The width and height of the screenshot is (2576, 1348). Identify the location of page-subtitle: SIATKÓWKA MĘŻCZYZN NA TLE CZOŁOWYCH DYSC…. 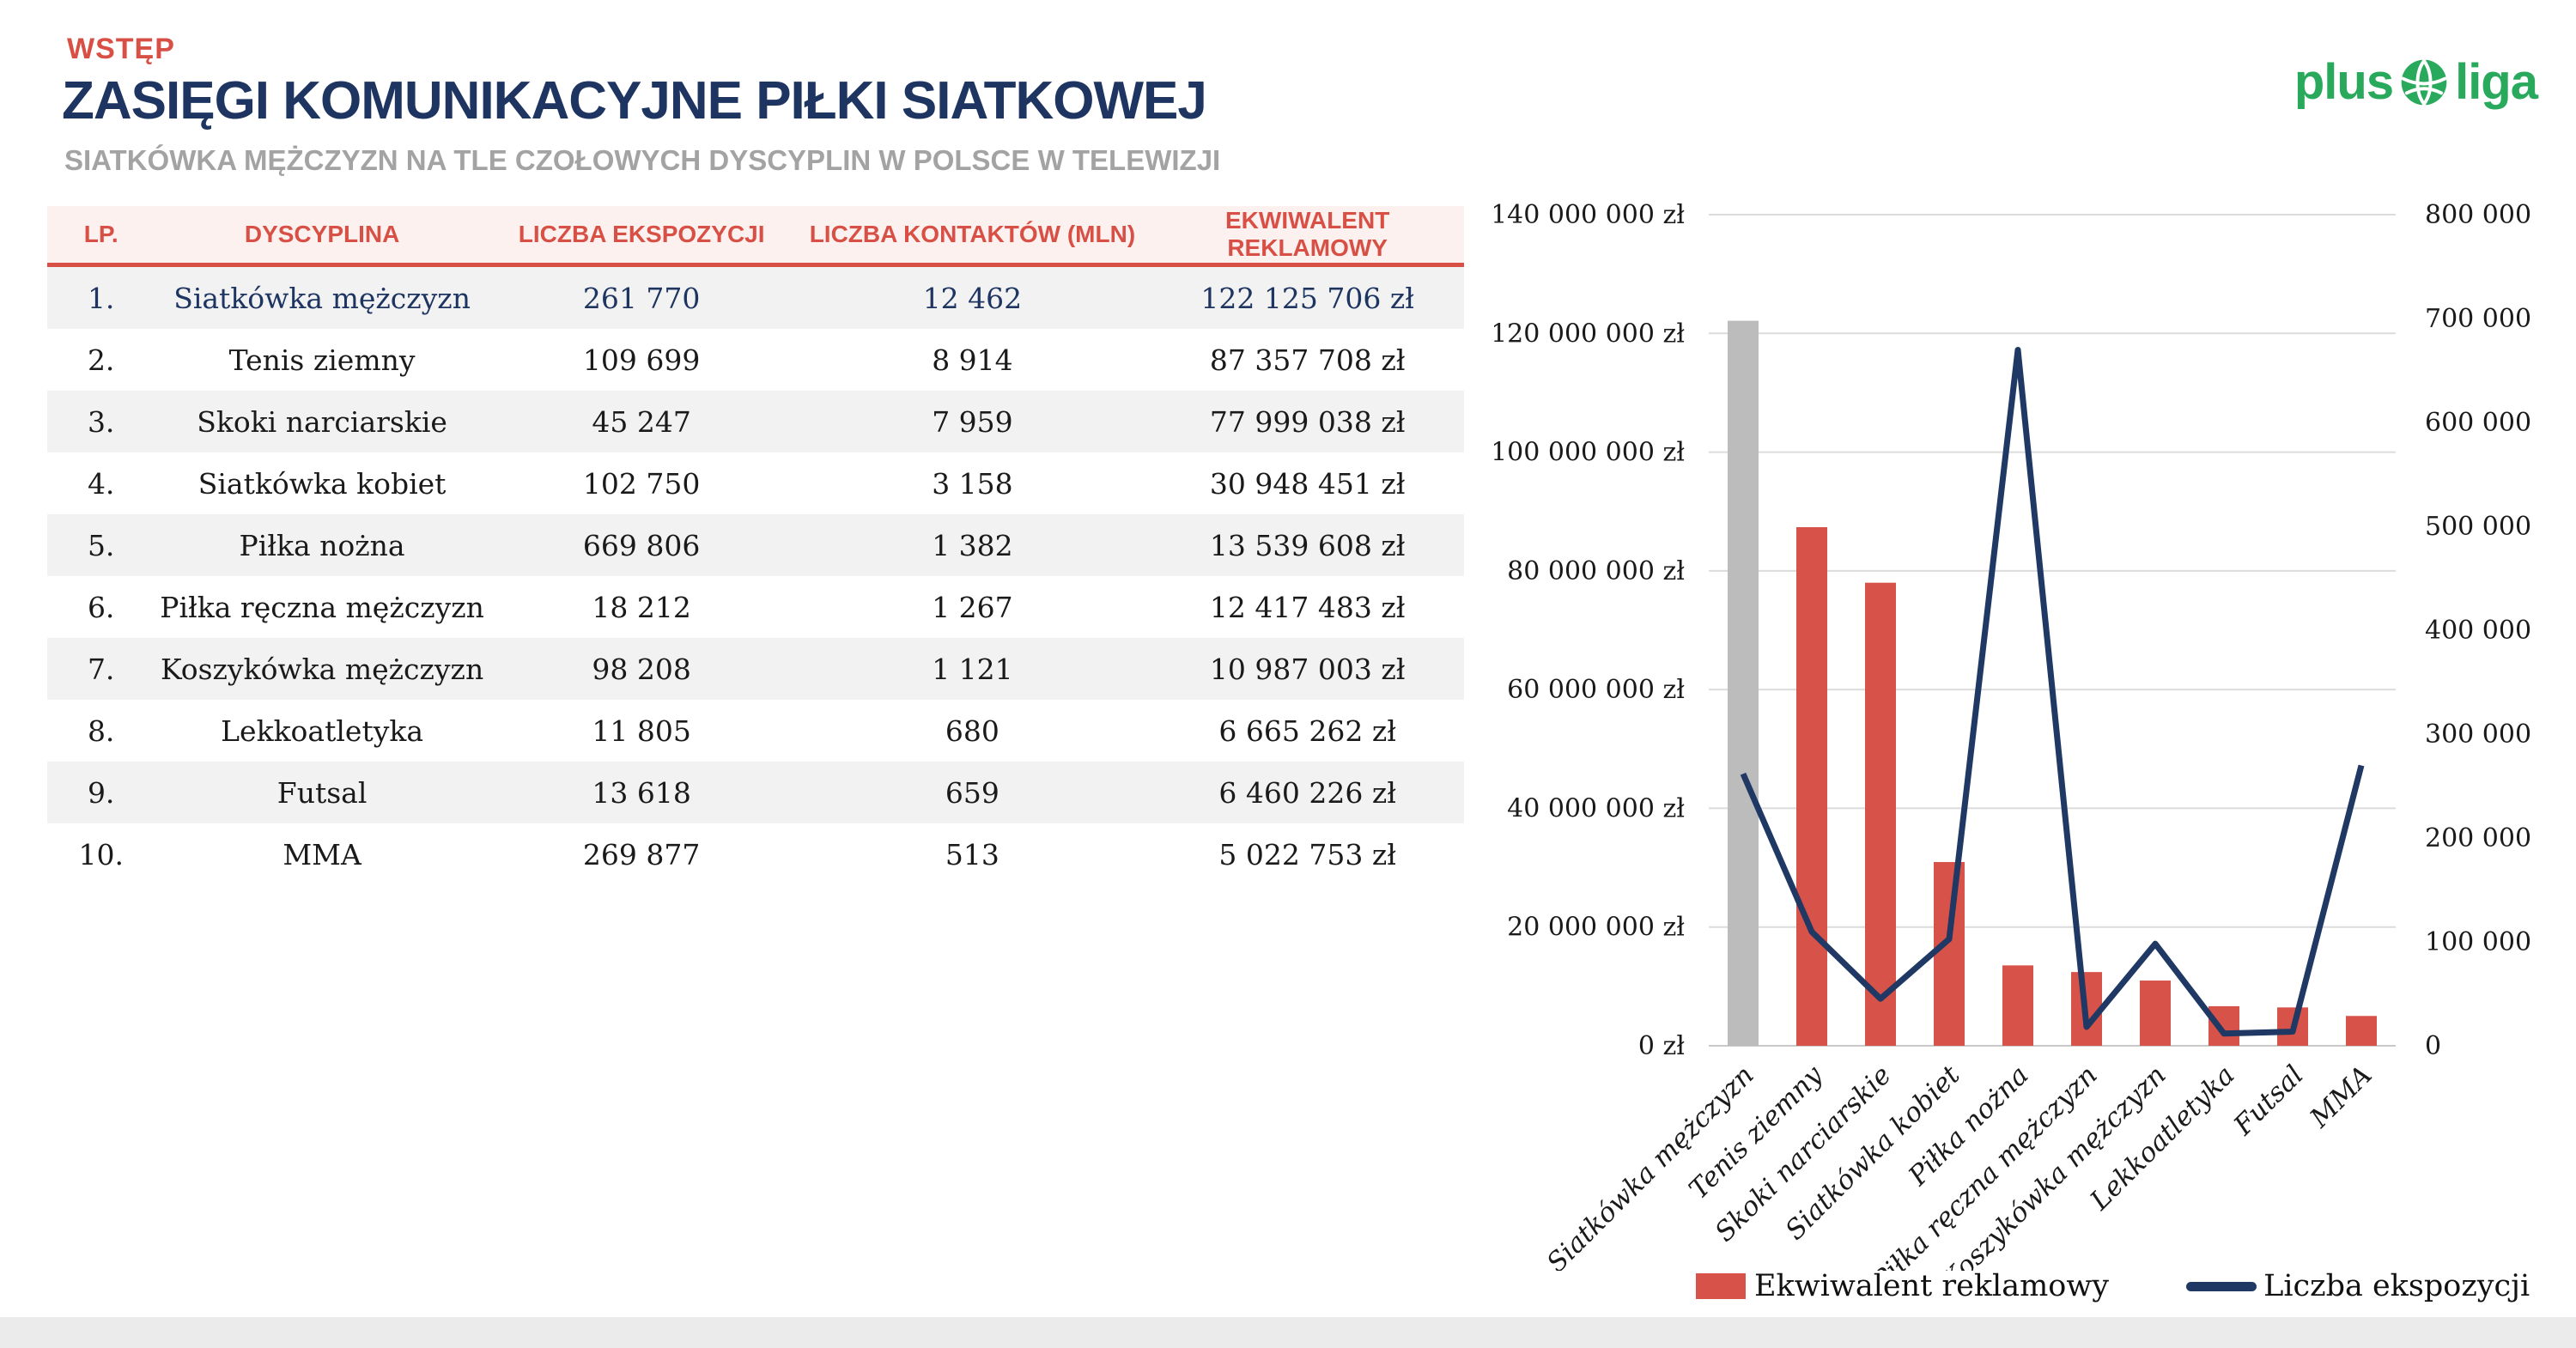
(642, 160).